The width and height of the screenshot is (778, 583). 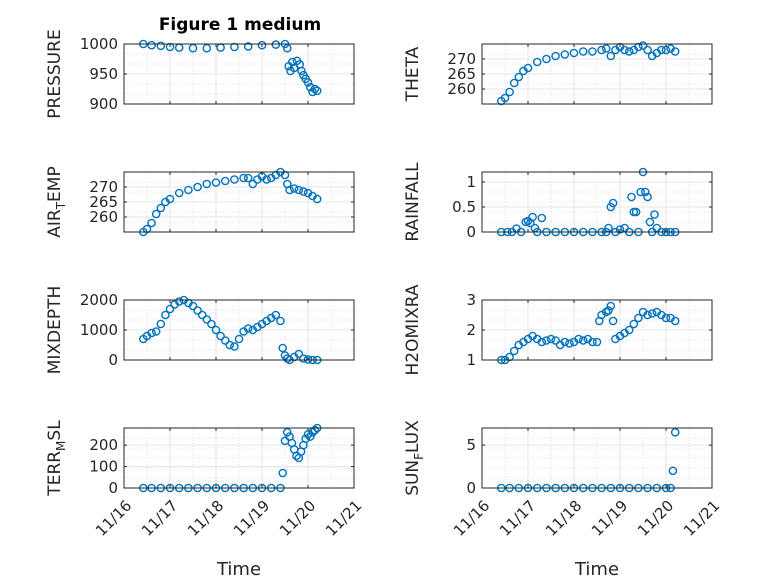 I want to click on figure-title: Figure 1 medium, so click(x=240, y=25).